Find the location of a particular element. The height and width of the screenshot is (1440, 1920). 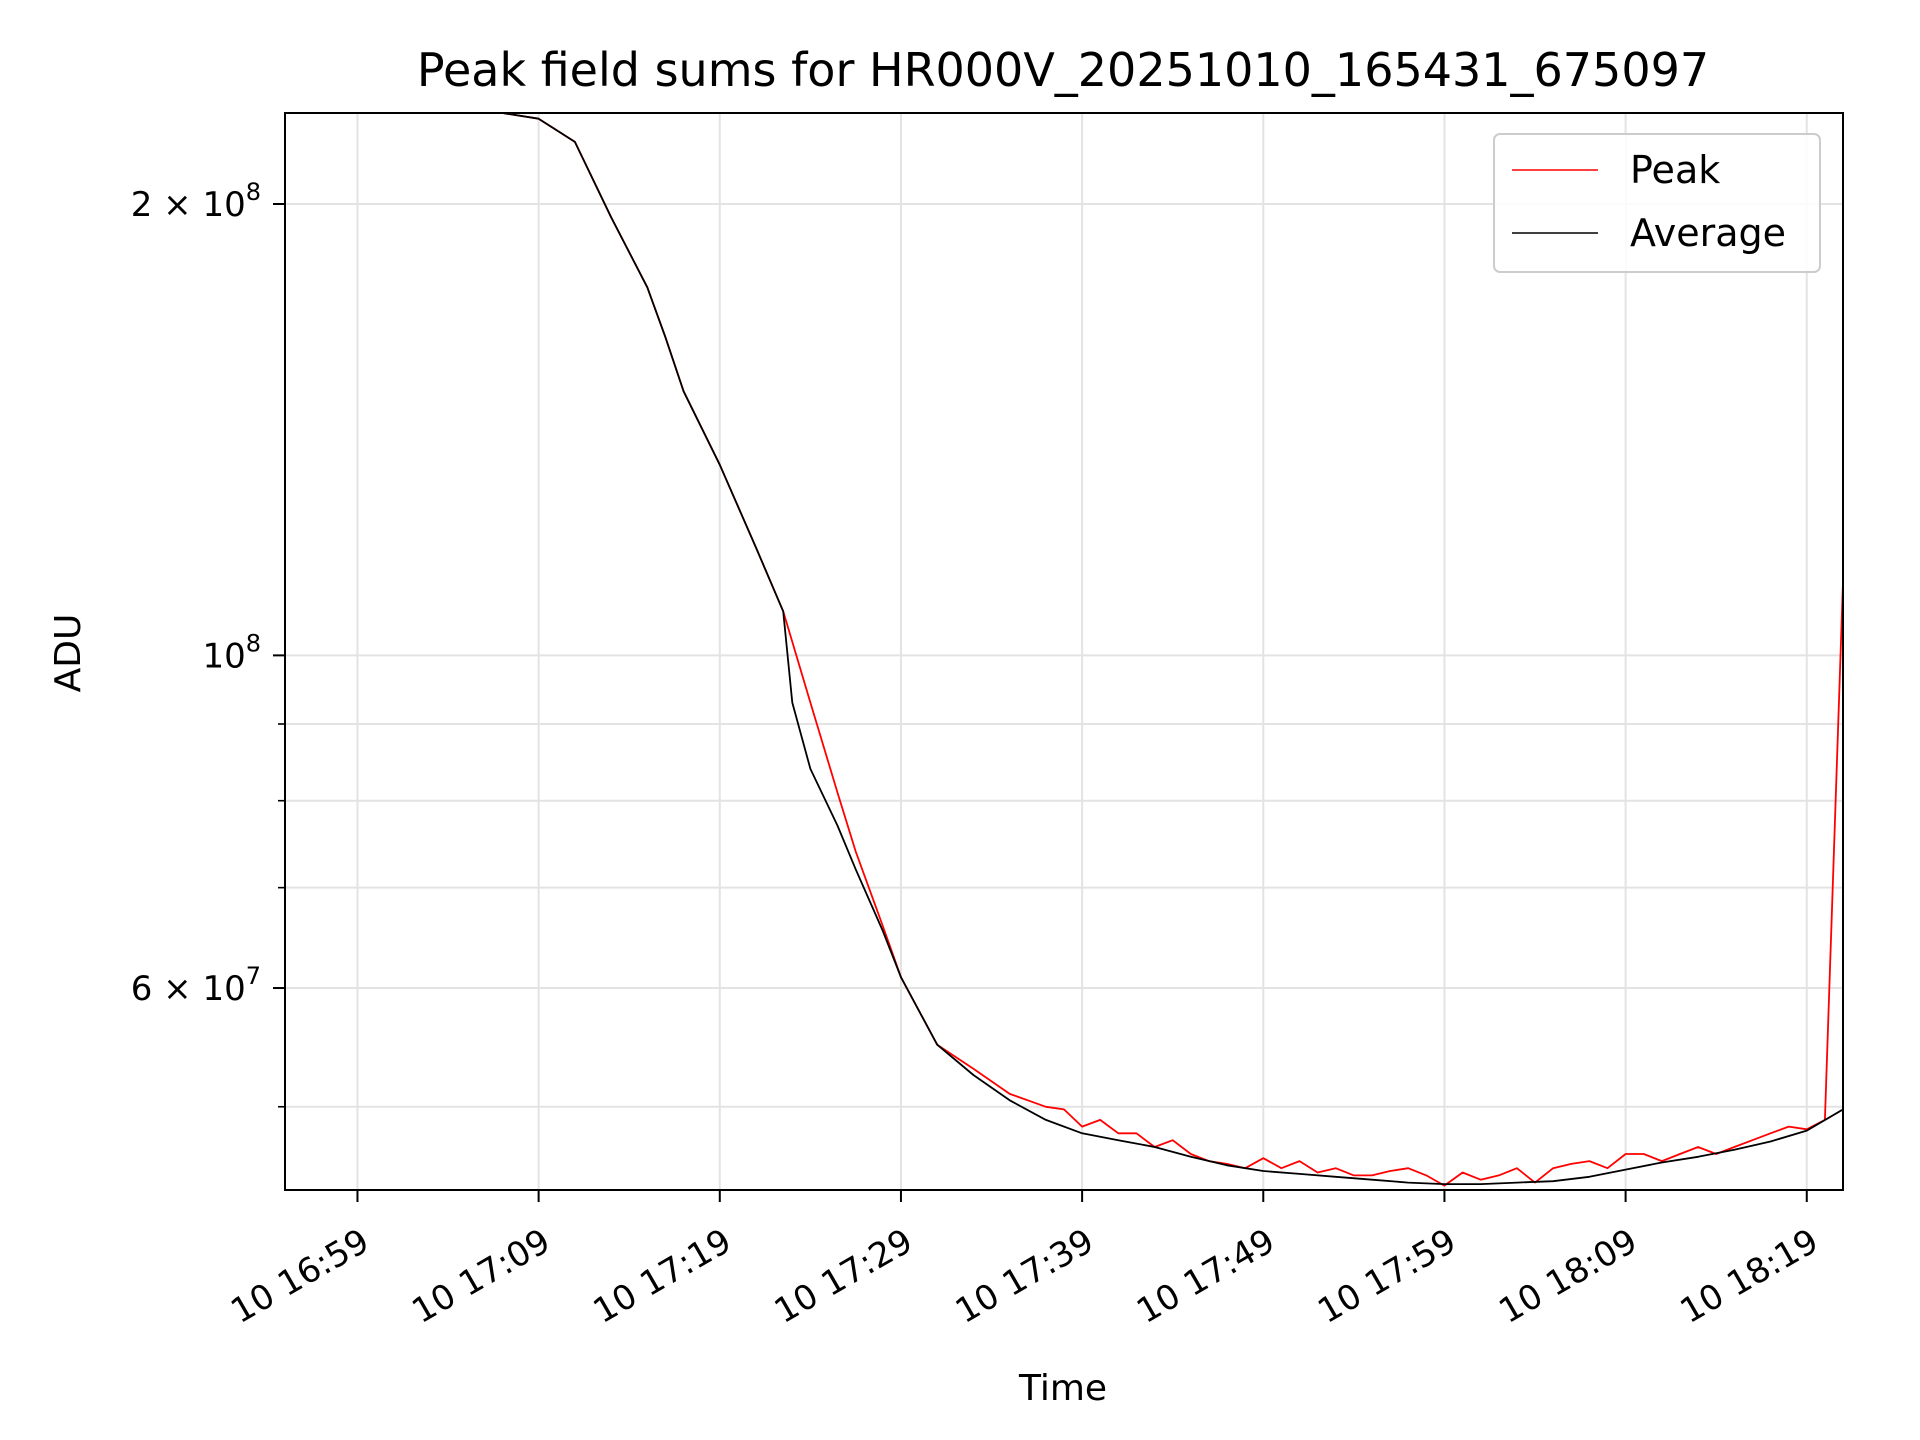

y-tick-label: 2 × 108 is located at coordinates (196, 201).